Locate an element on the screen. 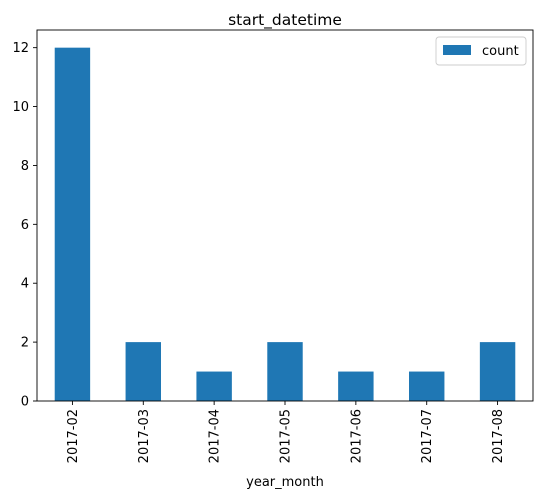 The height and width of the screenshot is (498, 543). x-tick-label: 2017-08 is located at coordinates (498, 436).